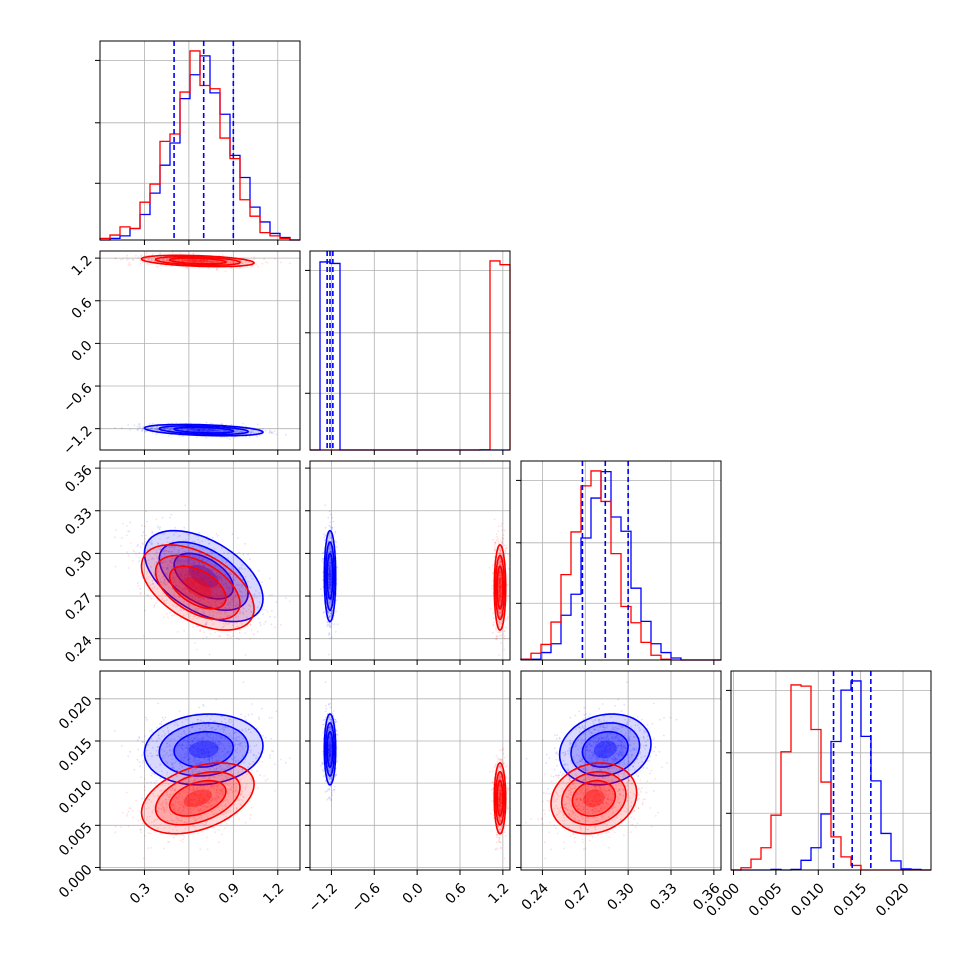 The height and width of the screenshot is (970, 970). What do you see at coordinates (184, 893) in the screenshot?
I see `x-tick-label-0-1: 0.6` at bounding box center [184, 893].